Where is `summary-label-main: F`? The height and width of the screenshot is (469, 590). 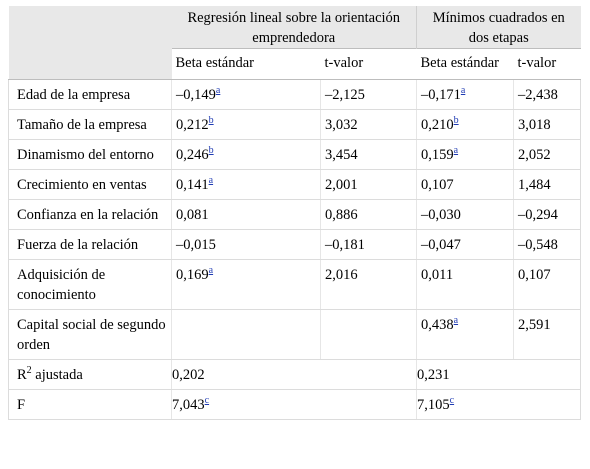 summary-label-main: F is located at coordinates (21, 405).